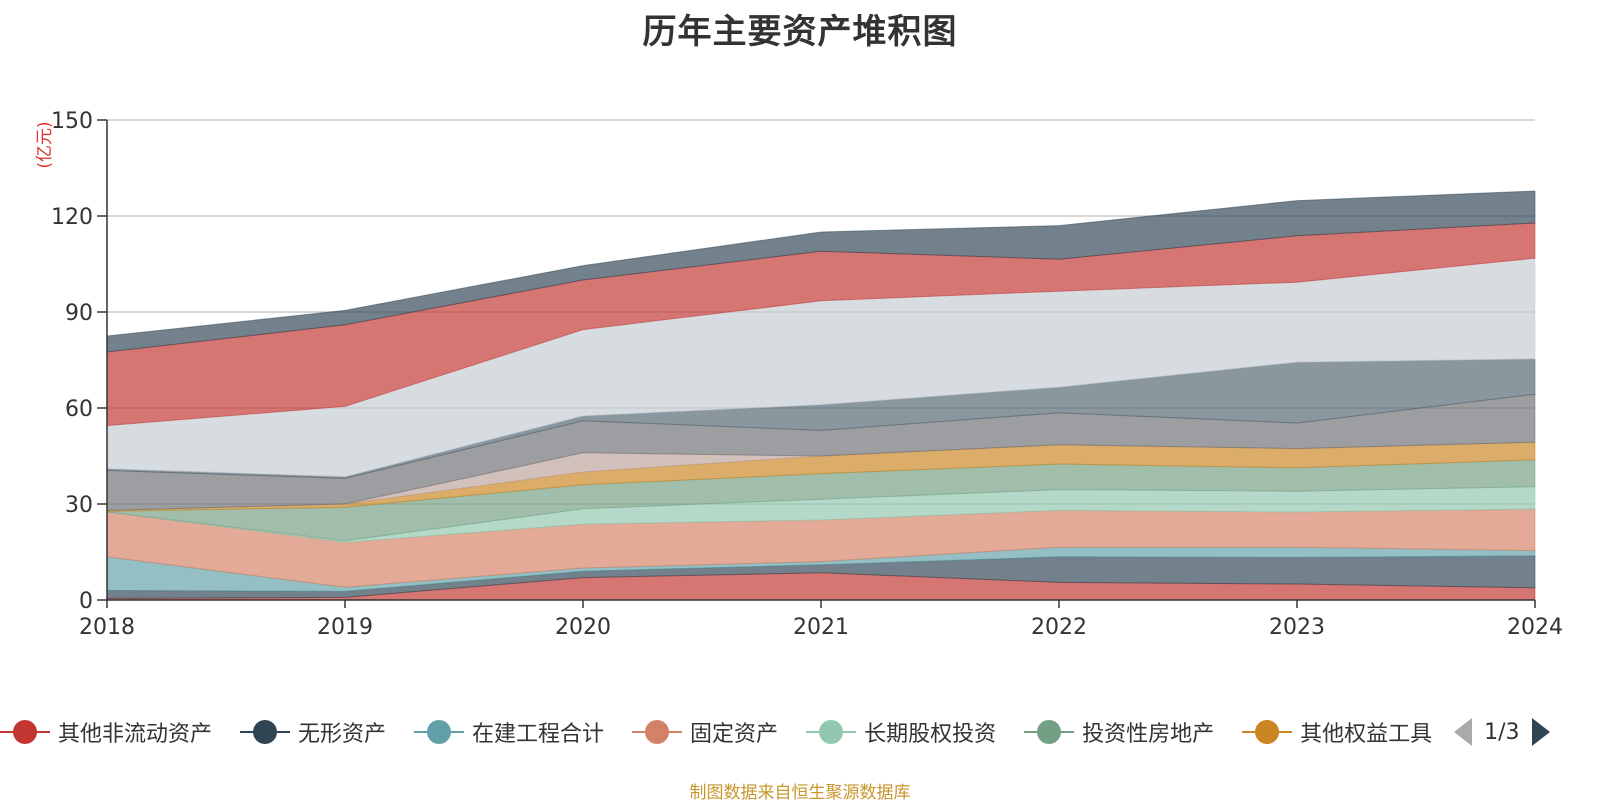 The height and width of the screenshot is (803, 1600). What do you see at coordinates (1366, 734) in the screenshot?
I see `legend-label: 其他权益工具` at bounding box center [1366, 734].